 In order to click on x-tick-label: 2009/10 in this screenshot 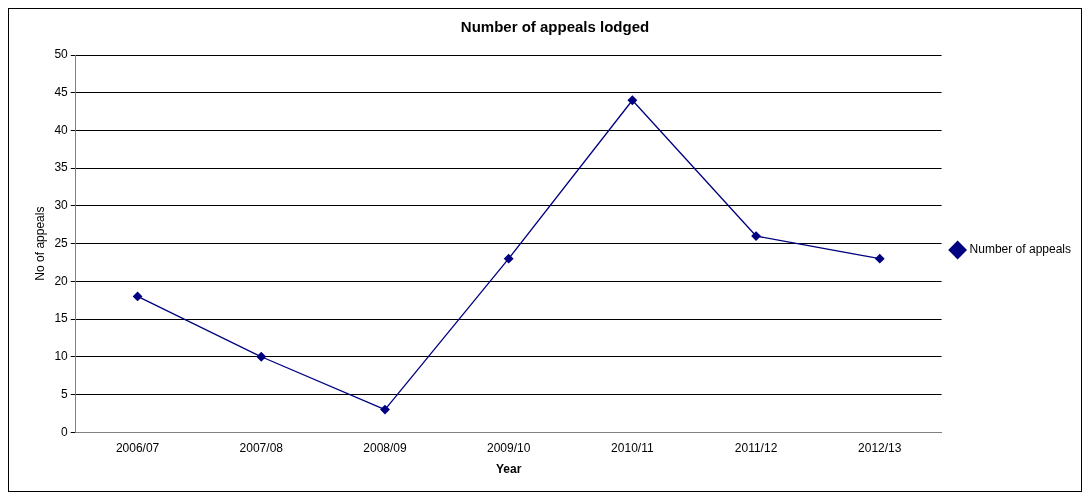, I will do `click(508, 447)`.